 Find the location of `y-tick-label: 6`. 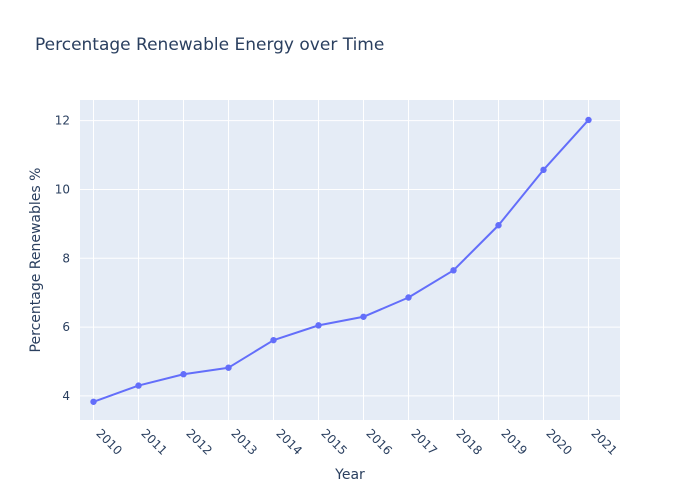

y-tick-label: 6 is located at coordinates (66, 327).